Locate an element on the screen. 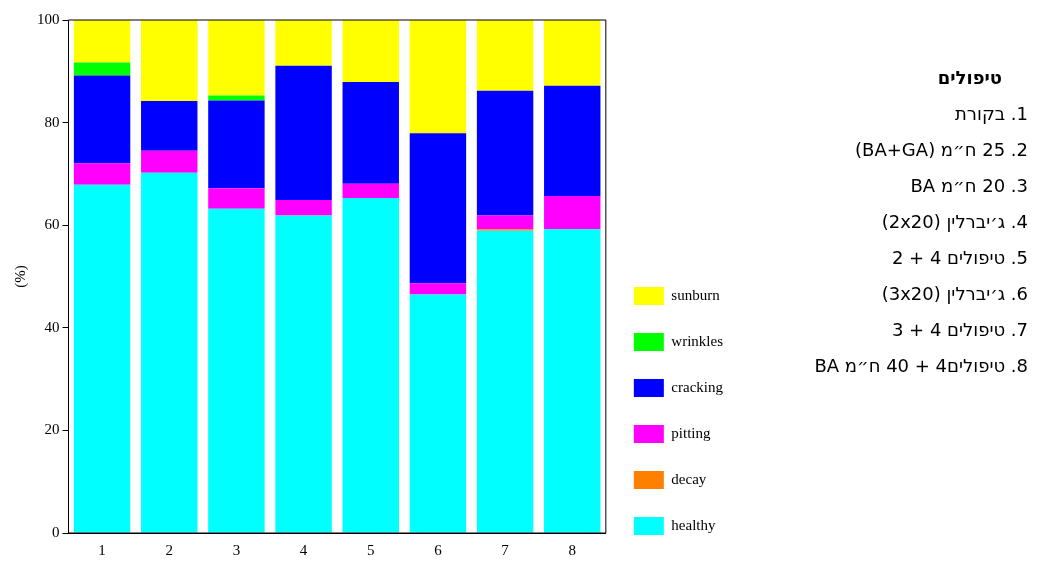  legend-label: wrinkles is located at coordinates (697, 340).